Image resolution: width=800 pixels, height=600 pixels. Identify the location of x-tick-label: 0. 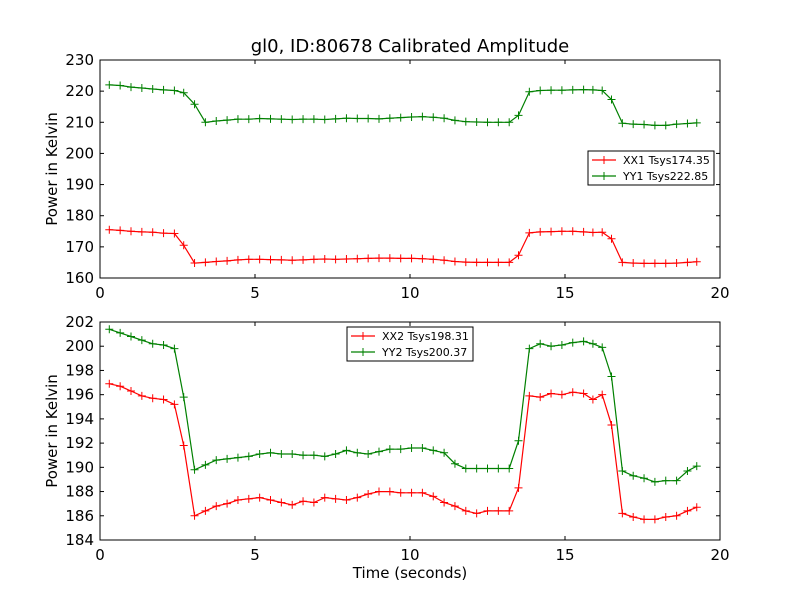
(100, 555).